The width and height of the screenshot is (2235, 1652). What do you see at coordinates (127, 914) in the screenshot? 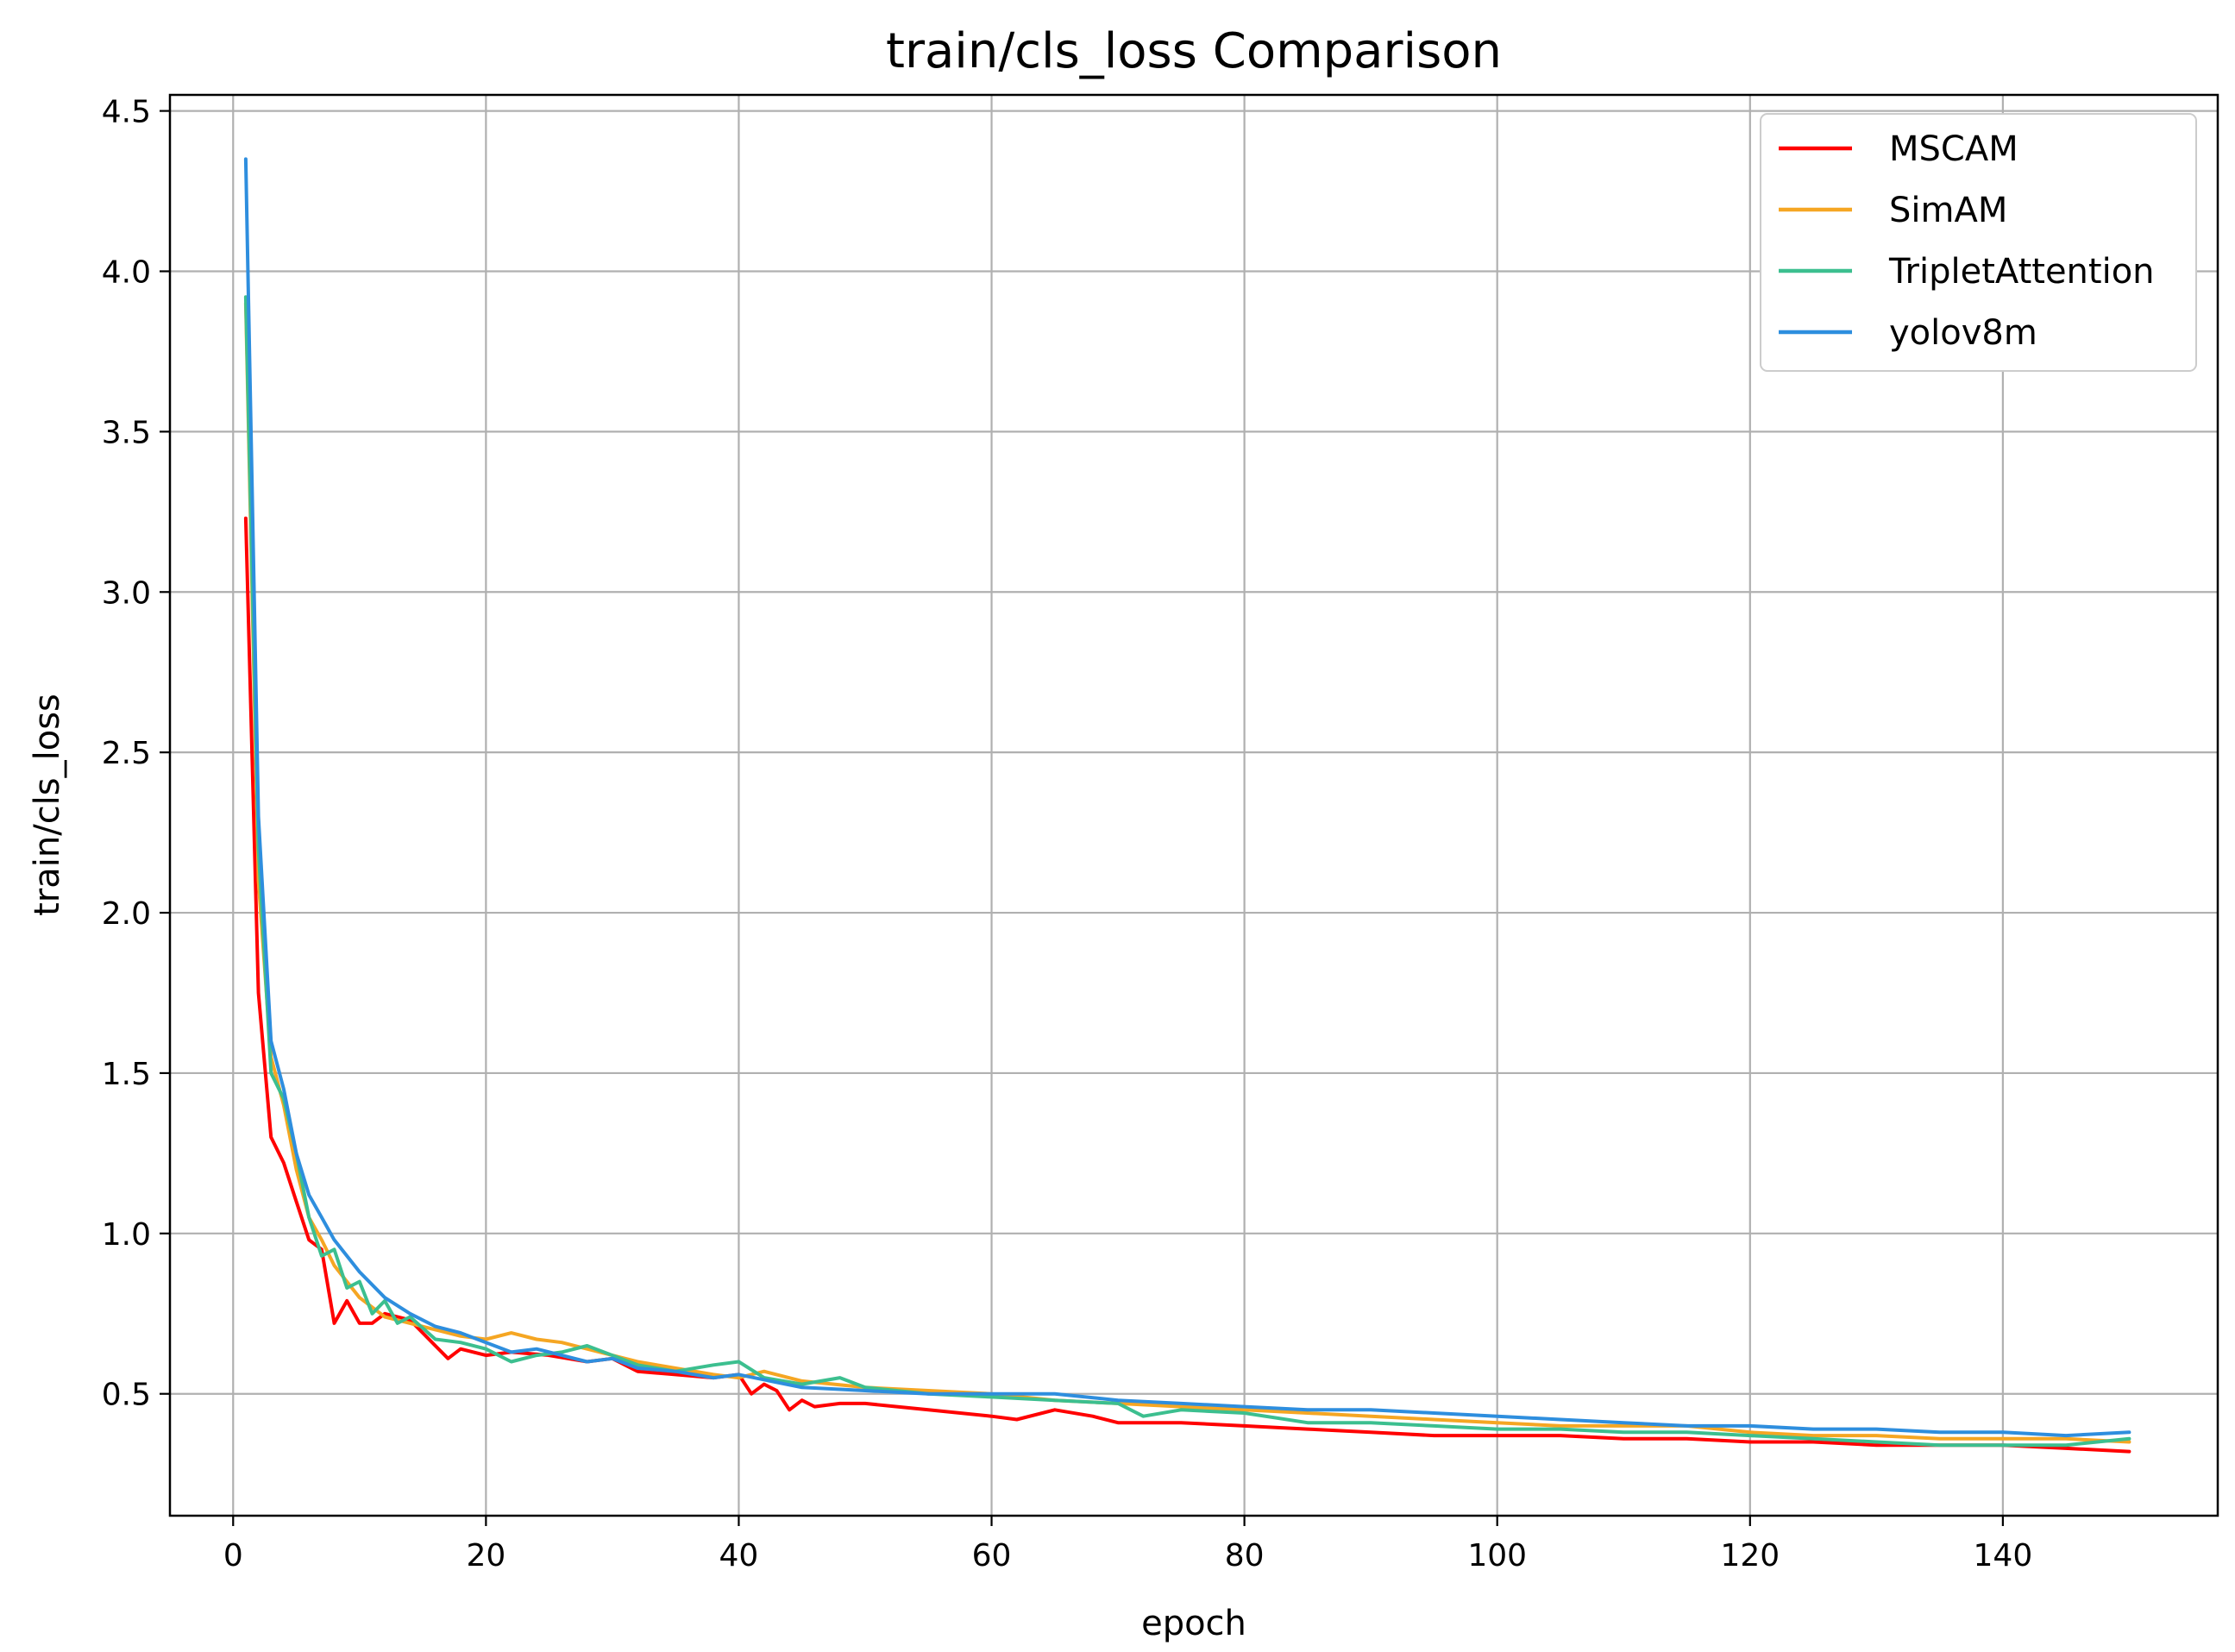
I see `y-tick-label: 2.0` at bounding box center [127, 914].